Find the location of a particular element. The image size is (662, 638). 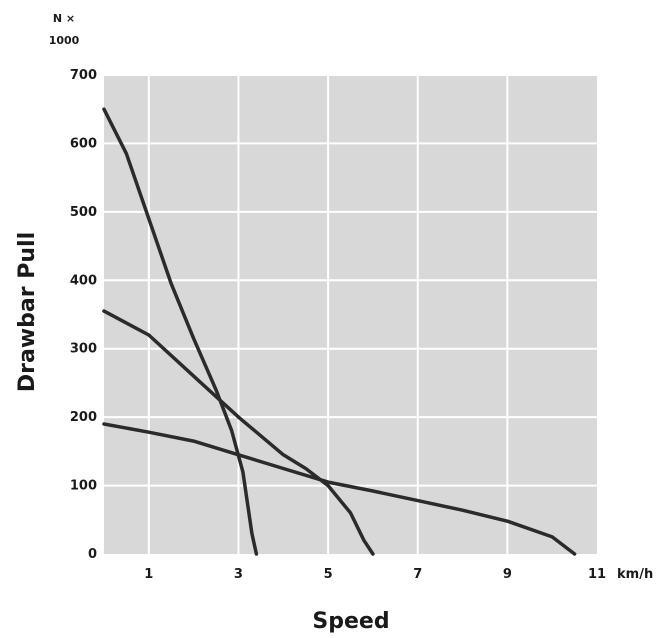

y-axis-title: Drawbar Pull is located at coordinates (27, 312).